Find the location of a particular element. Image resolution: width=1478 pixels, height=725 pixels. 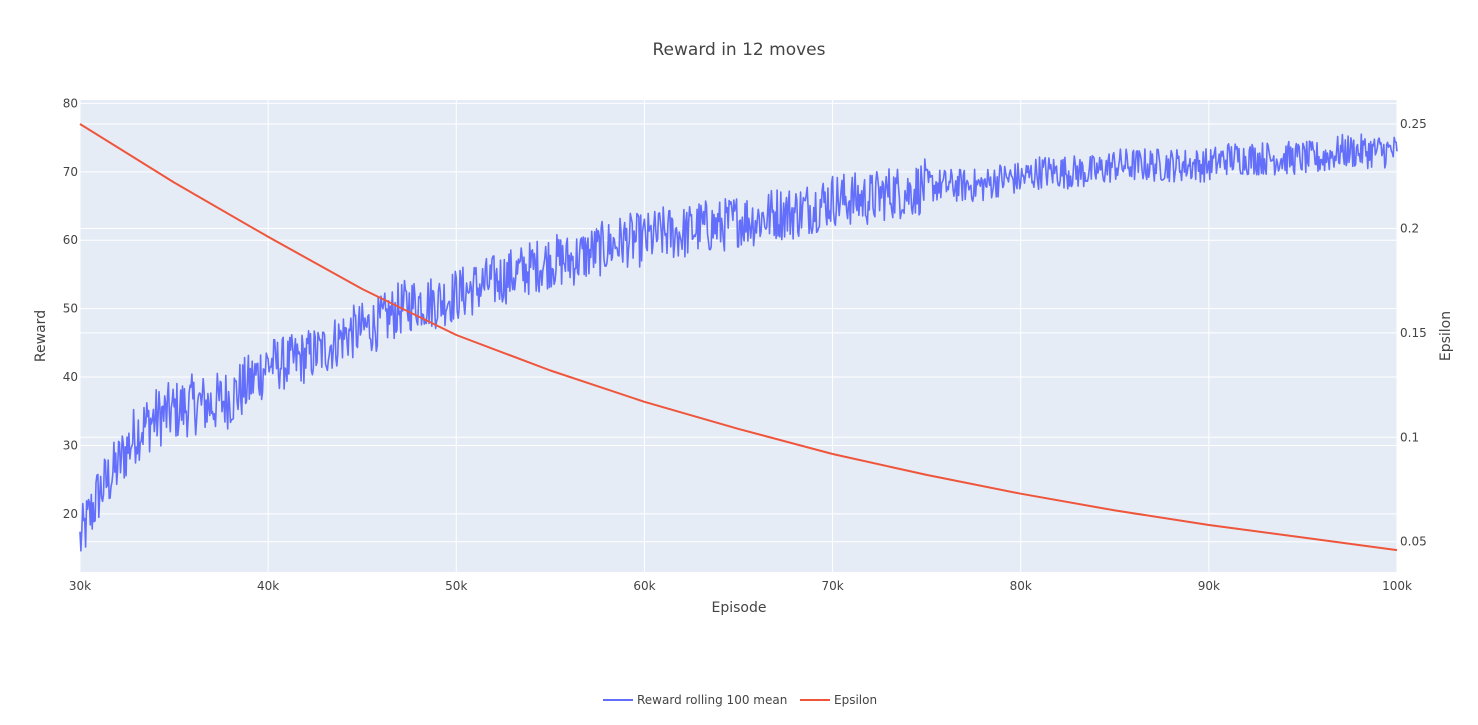

x-tick-label: 60k is located at coordinates (644, 586).